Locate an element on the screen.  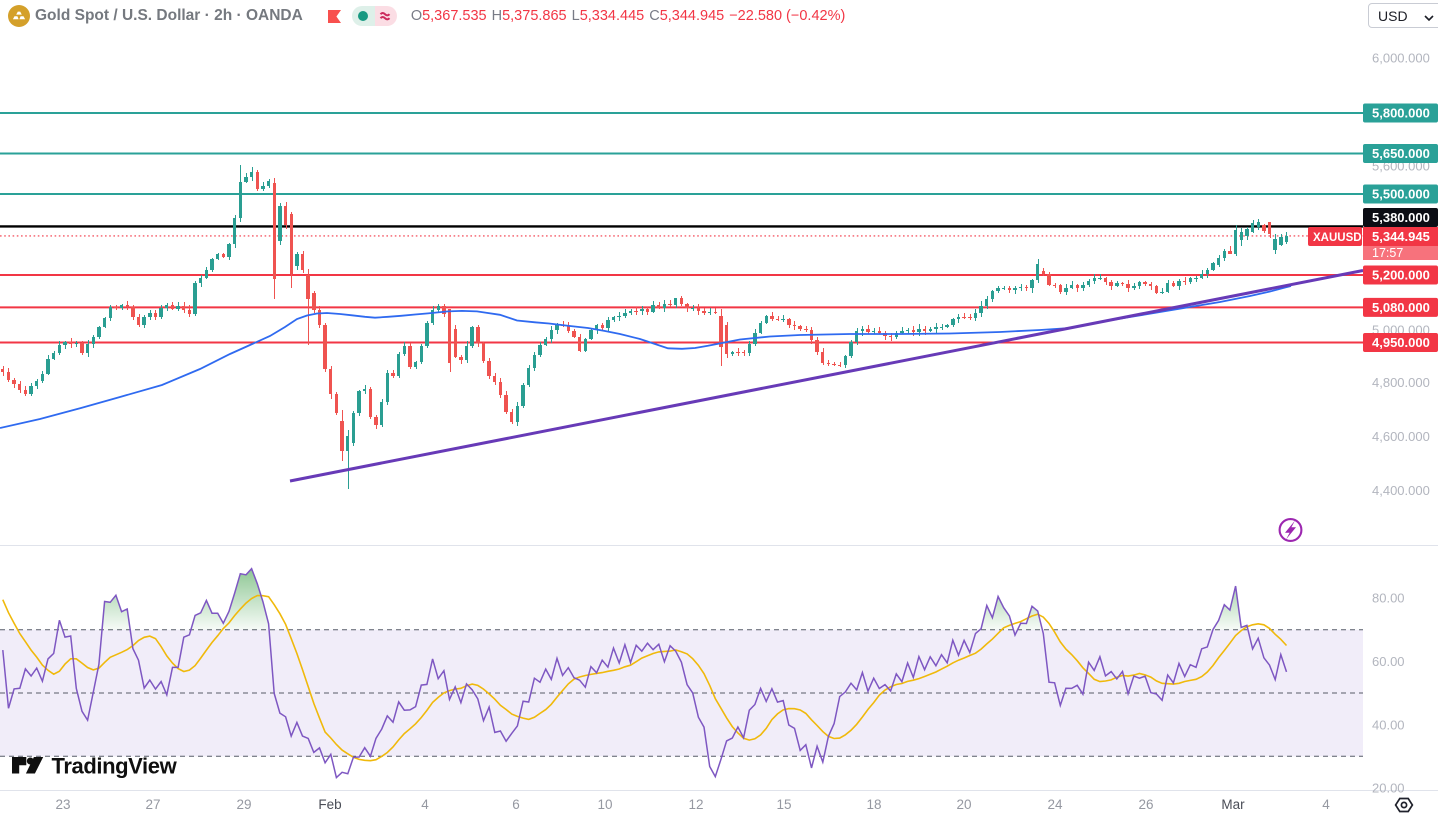
svg-text: 60.00 is located at coordinates (1388, 661).